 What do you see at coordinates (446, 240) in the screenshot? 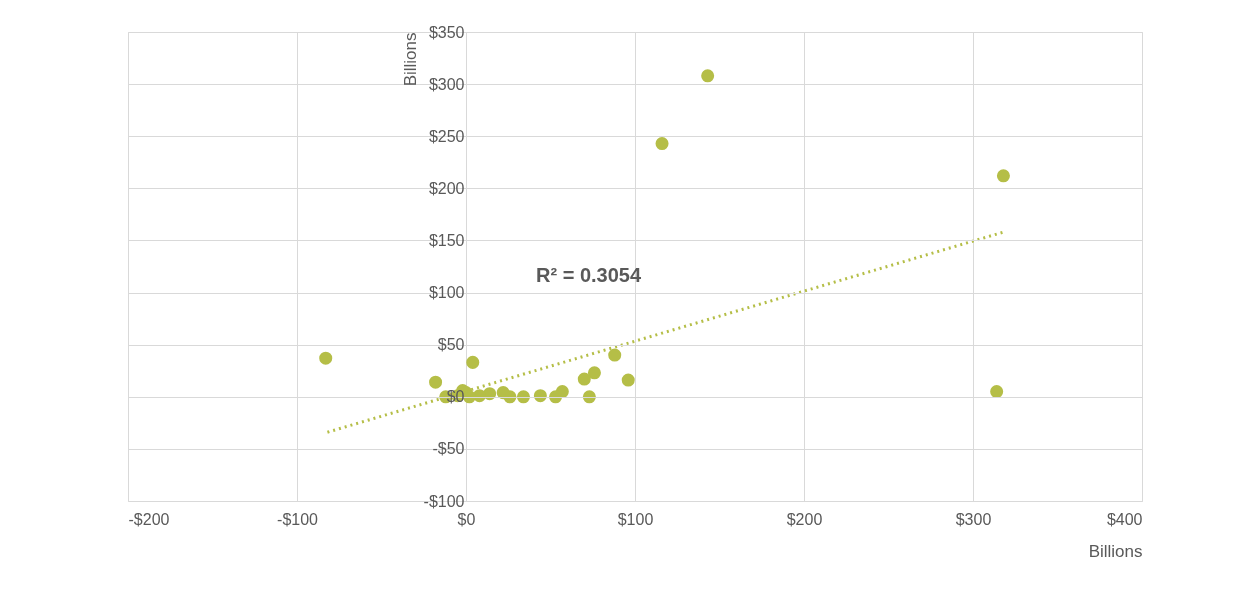
I see `y-tick-label: $150` at bounding box center [446, 240].